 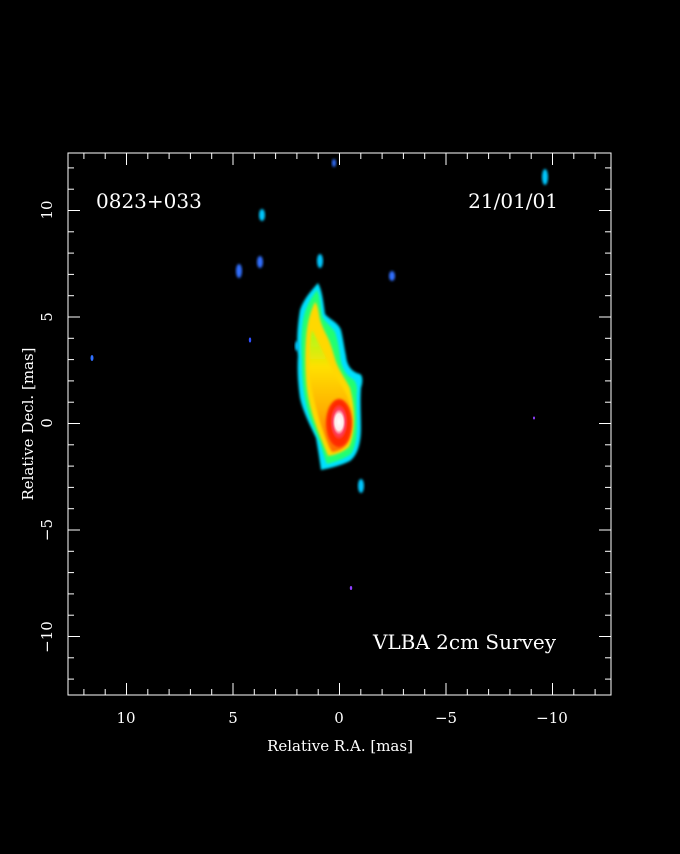 What do you see at coordinates (339, 718) in the screenshot?
I see `x-tick-label: 0` at bounding box center [339, 718].